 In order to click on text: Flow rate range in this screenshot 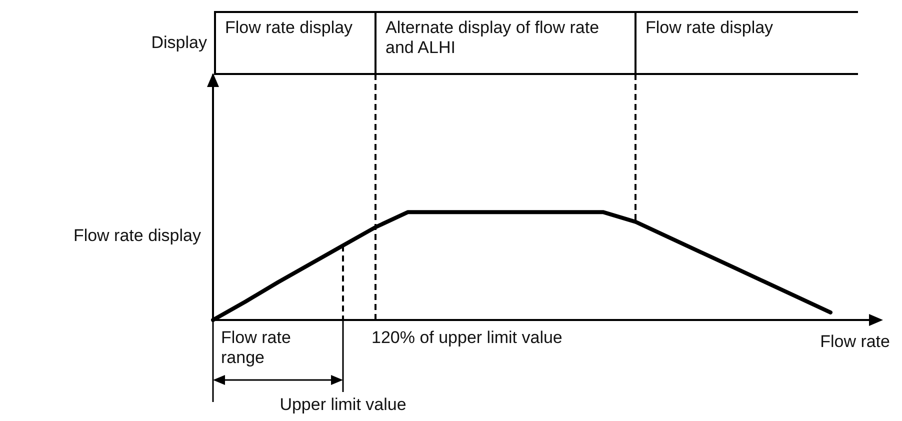, I will do `click(256, 348)`.